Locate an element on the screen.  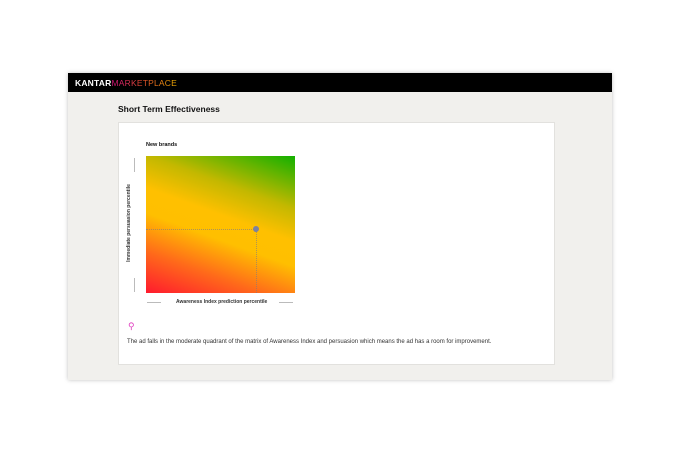
brand-logo-sub: MARKETPLACE is located at coordinates (144, 82).